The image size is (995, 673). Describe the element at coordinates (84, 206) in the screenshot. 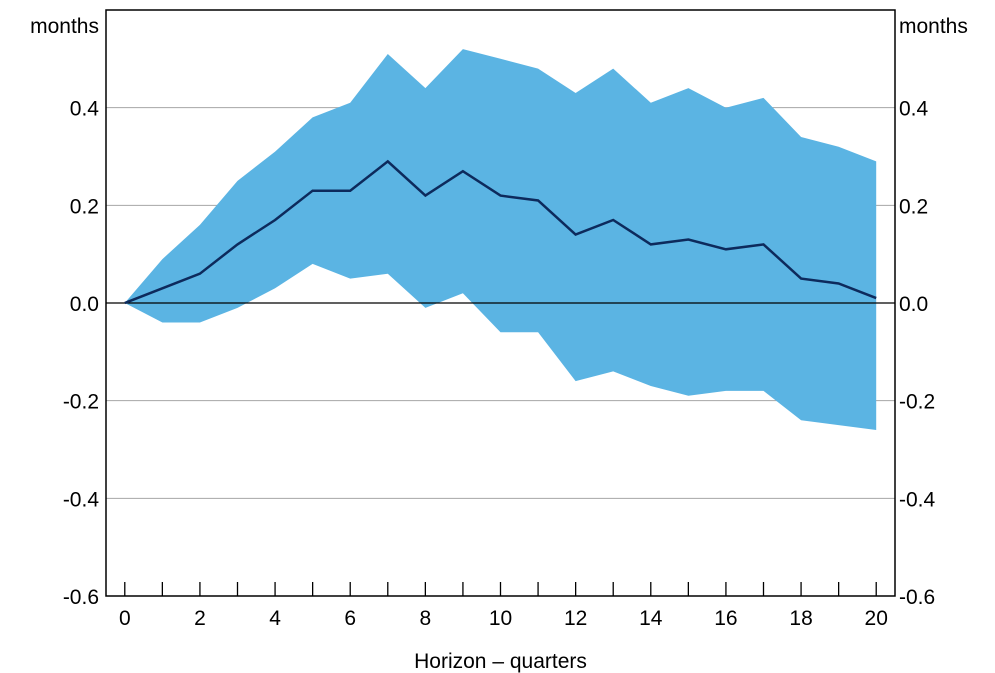

I see `y-tick-label-left: 0.2` at that location.